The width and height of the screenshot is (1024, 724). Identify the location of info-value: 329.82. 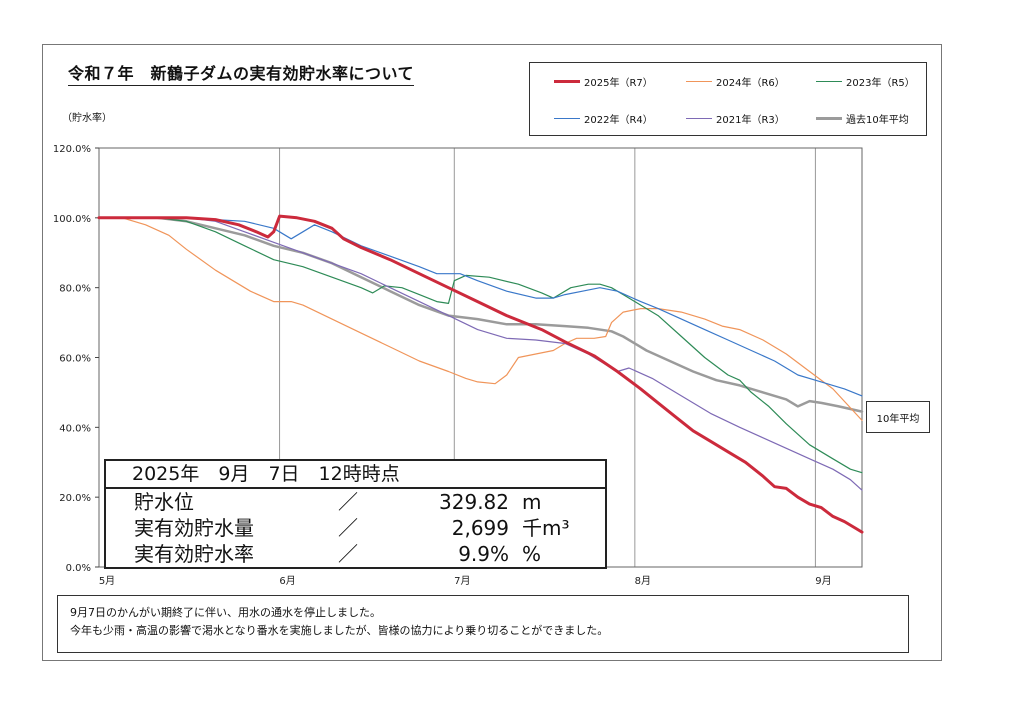
(474, 502).